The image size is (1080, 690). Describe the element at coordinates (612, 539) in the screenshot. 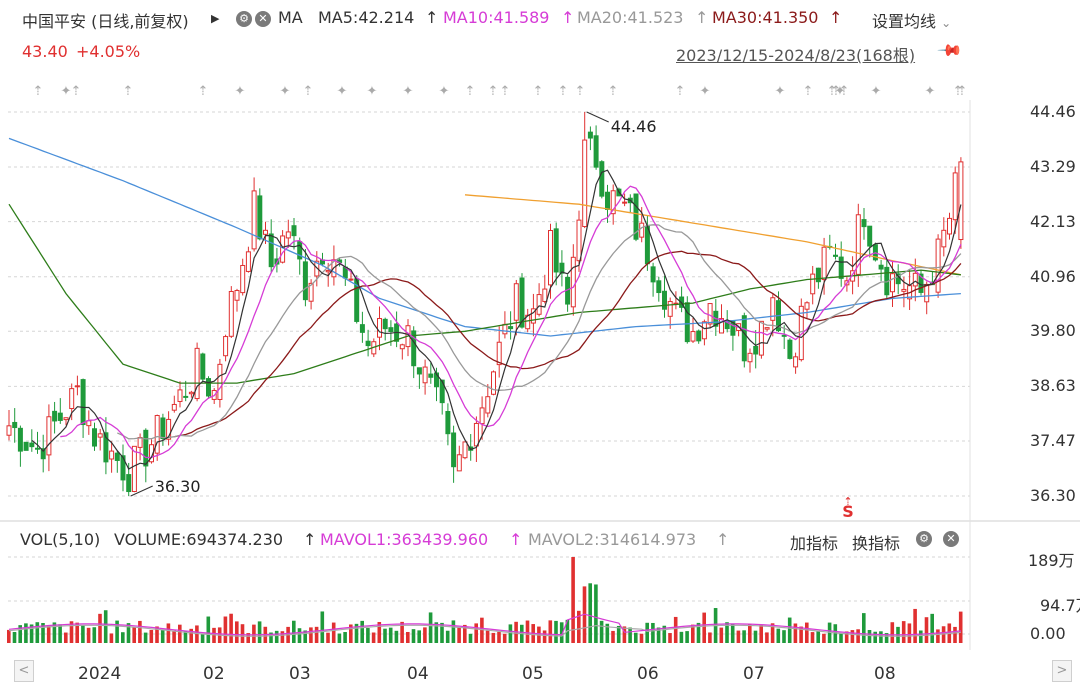

I see `mavol2-value: MAVOL2:314614.973` at that location.